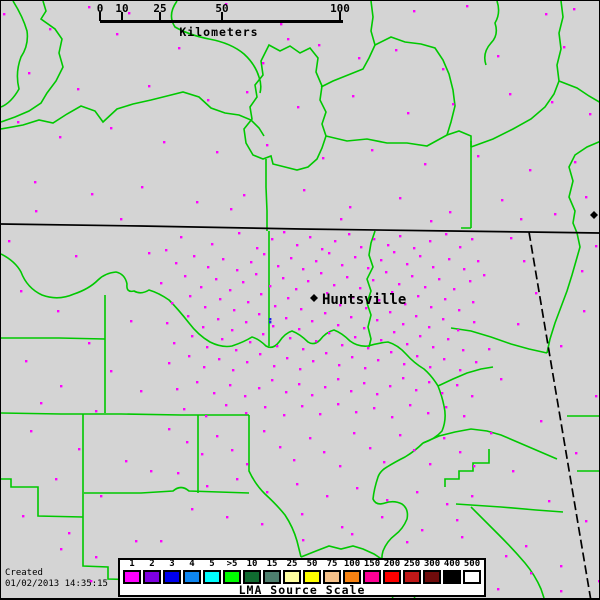  What do you see at coordinates (412, 572) in the screenshot?
I see `legend-entry: 250` at bounding box center [412, 572].